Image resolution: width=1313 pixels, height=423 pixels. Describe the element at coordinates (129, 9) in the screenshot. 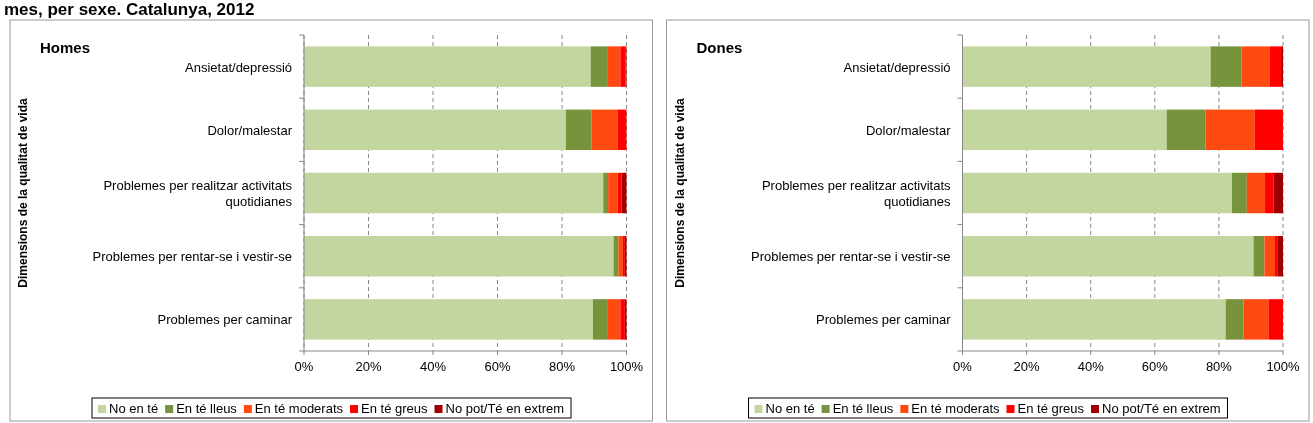

I see `text: mes, per sexe. Catalunya, 2012` at that location.